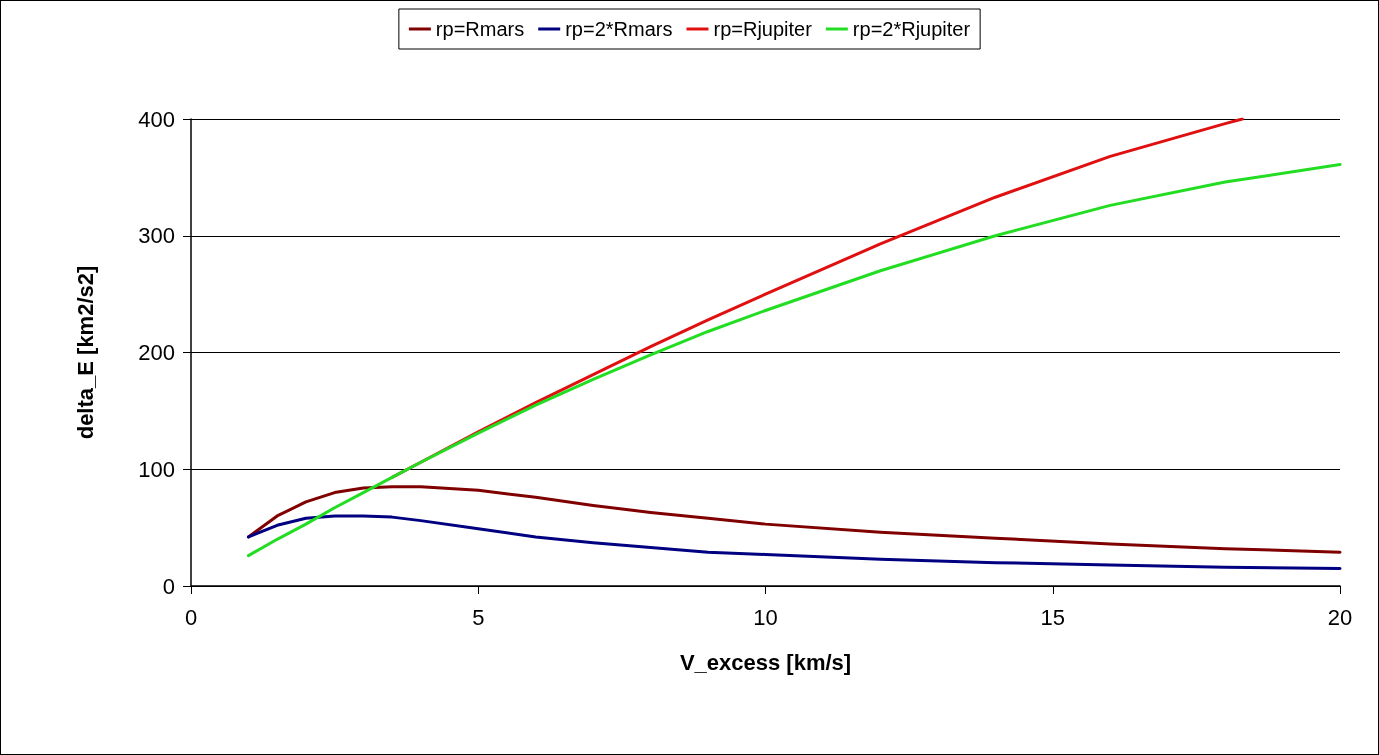 This screenshot has height=755, width=1379. I want to click on x-axis-title: V_excess [km/s], so click(765, 662).